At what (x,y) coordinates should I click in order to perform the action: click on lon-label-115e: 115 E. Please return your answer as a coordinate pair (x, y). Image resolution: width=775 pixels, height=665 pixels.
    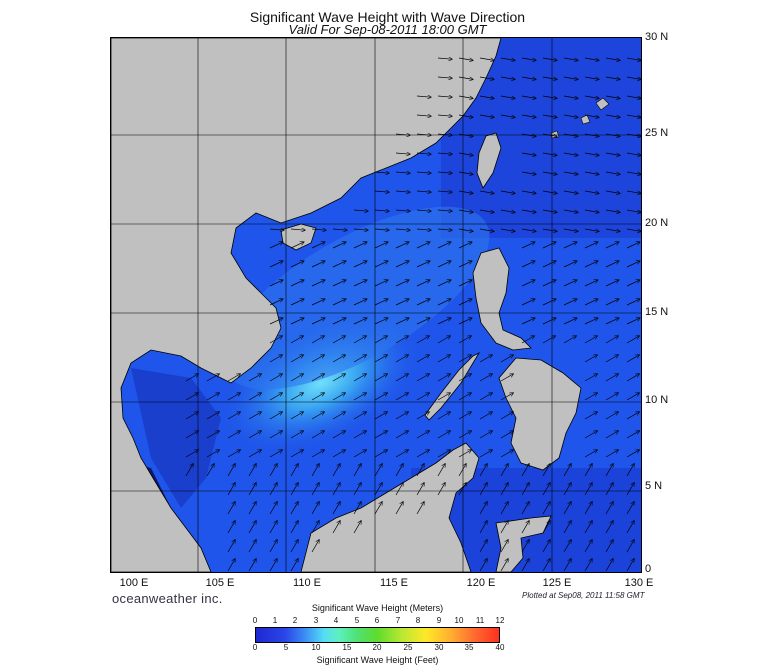
    Looking at the image, I should click on (394, 583).